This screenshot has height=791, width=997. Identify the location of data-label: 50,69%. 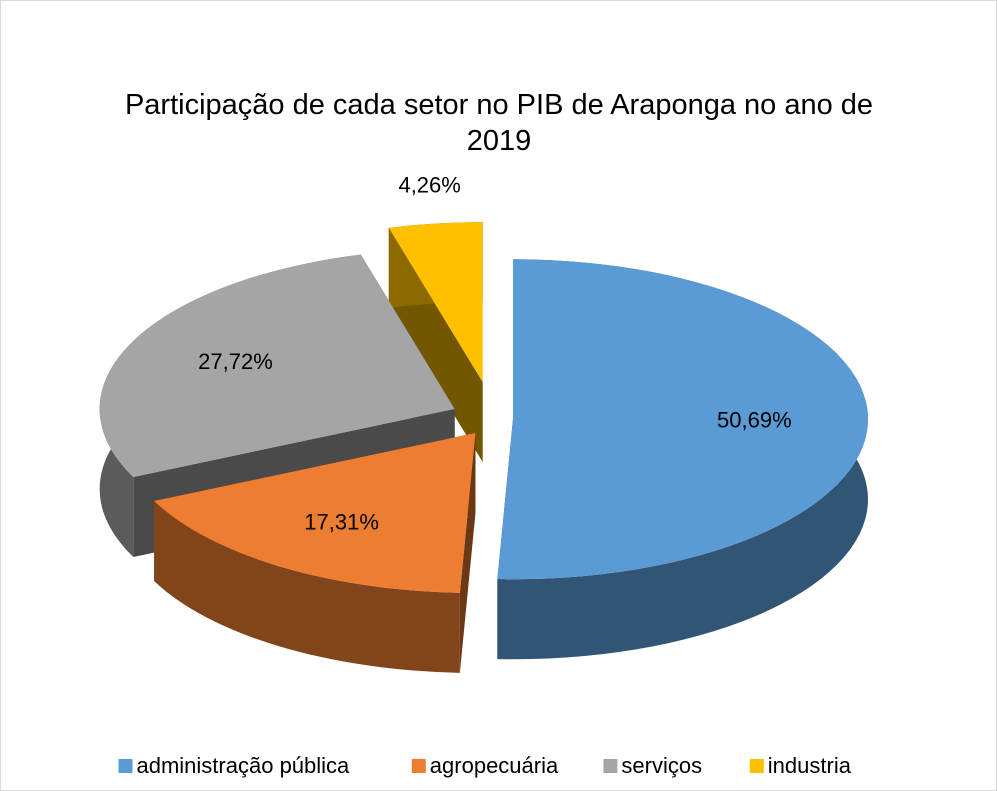
(754, 419).